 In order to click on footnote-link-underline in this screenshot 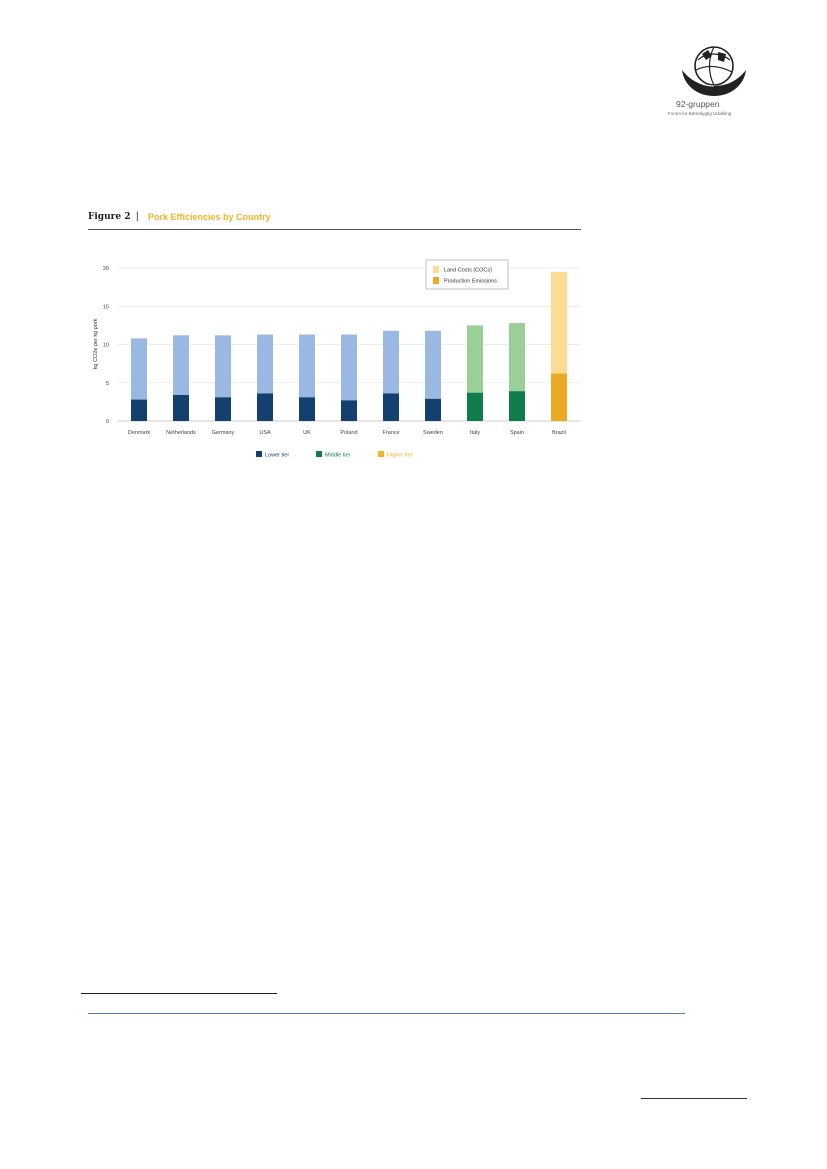, I will do `click(386, 1013)`.